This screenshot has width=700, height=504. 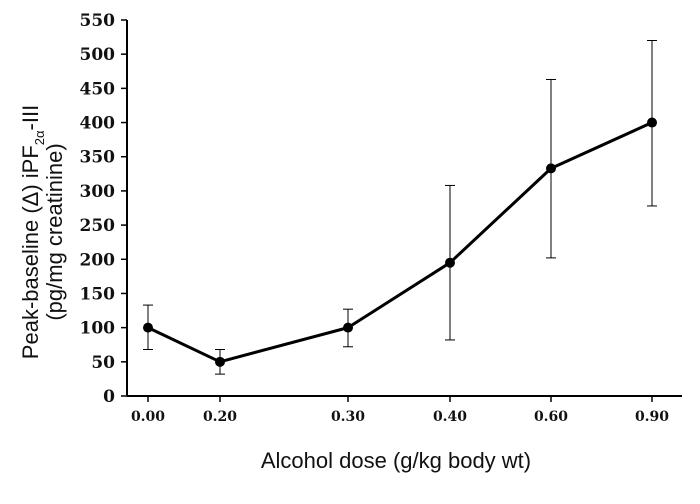 I want to click on y-tick-label: 0, so click(x=109, y=397).